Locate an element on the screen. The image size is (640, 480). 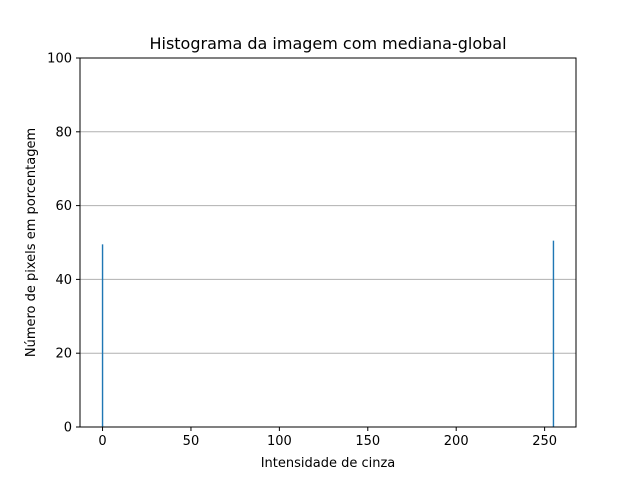
x-tick-label-100: 100 is located at coordinates (279, 441).